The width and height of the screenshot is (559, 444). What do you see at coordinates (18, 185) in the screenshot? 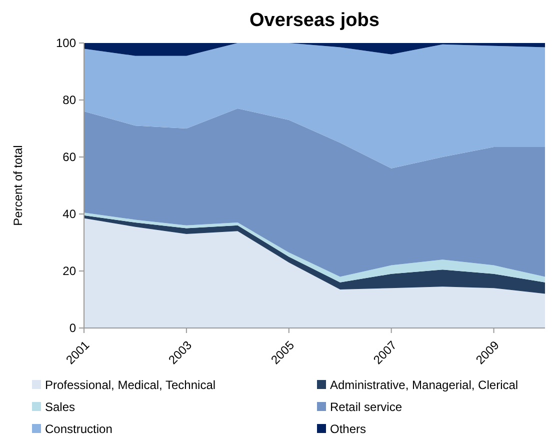
I see `y-axis-title: Percent of total` at bounding box center [18, 185].